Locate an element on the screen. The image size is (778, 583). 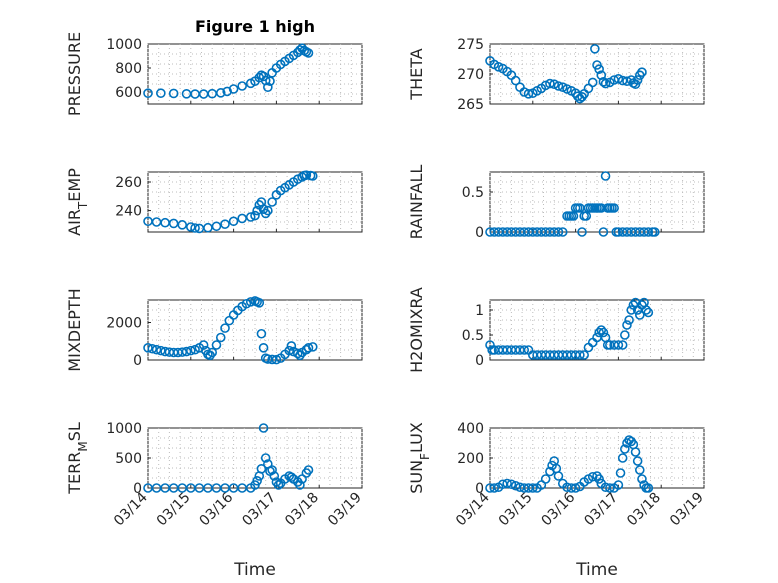
subplot-rainfall: 0 0.5 RAINFALL is located at coordinates (556, 203).